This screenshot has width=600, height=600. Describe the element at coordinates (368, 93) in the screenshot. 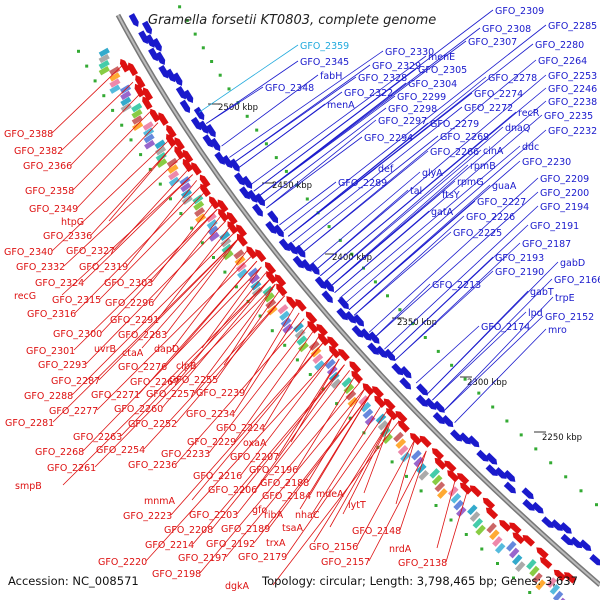

I see `gene-label: GFO_2322` at that location.